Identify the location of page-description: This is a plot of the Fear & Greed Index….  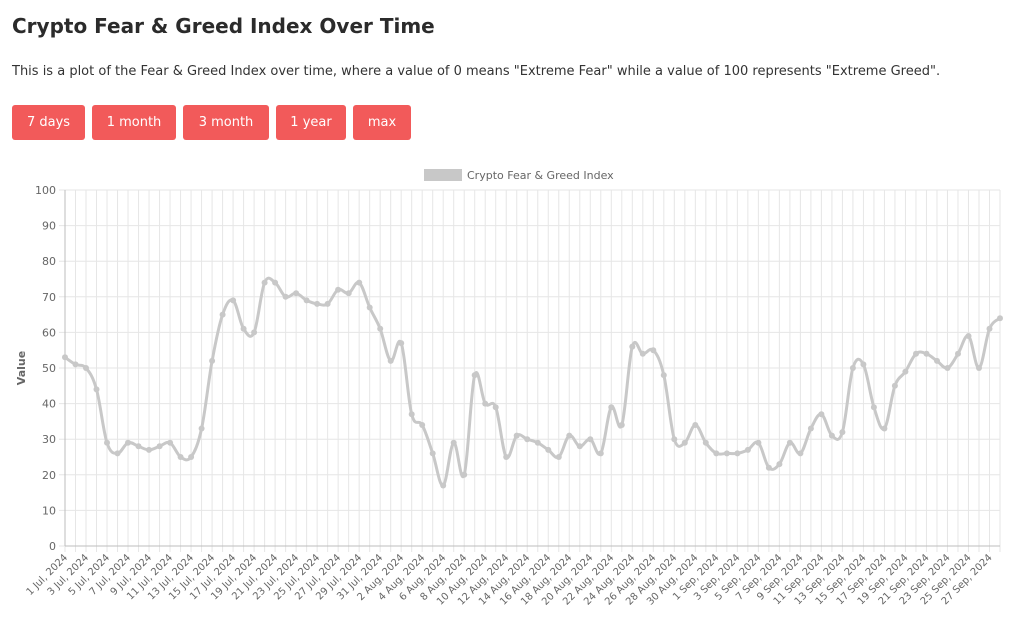
(476, 71).